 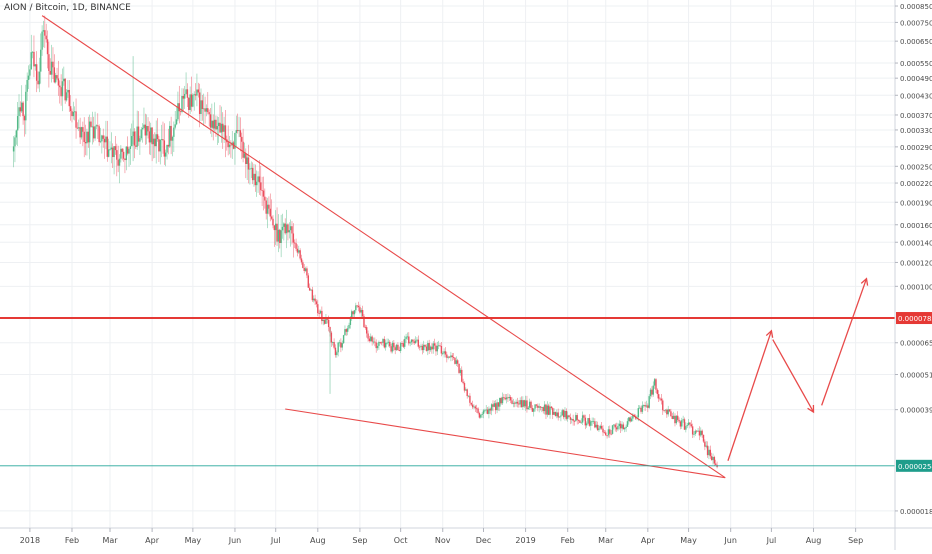 What do you see at coordinates (67, 8) in the screenshot?
I see `chart-title: AION / Bitcoin, 1D, BINANCE` at bounding box center [67, 8].